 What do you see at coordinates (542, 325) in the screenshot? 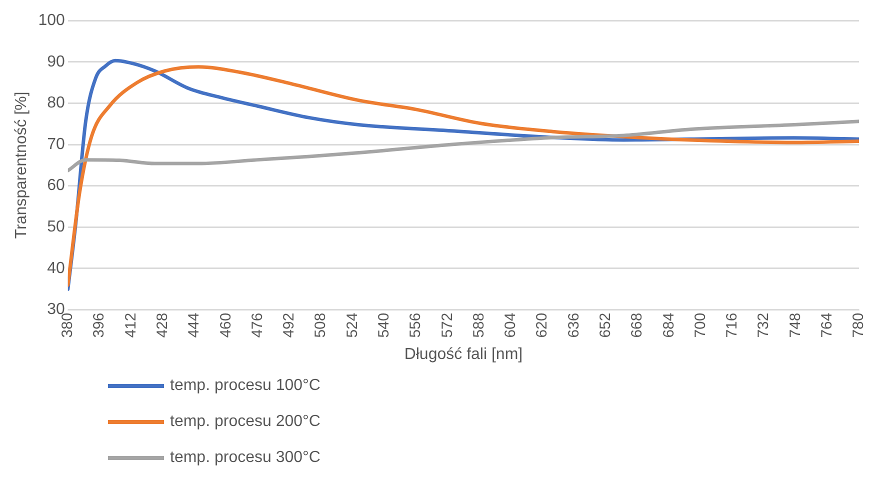
I see `x-tick-label: 620` at bounding box center [542, 325].